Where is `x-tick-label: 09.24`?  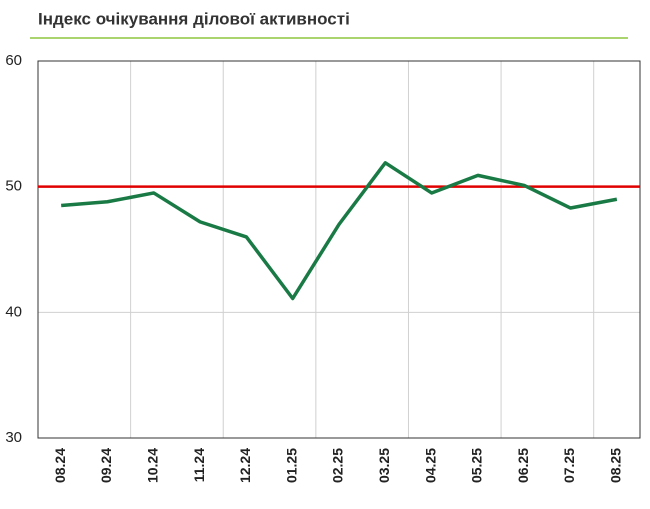 x-tick-label: 09.24 is located at coordinates (106, 465).